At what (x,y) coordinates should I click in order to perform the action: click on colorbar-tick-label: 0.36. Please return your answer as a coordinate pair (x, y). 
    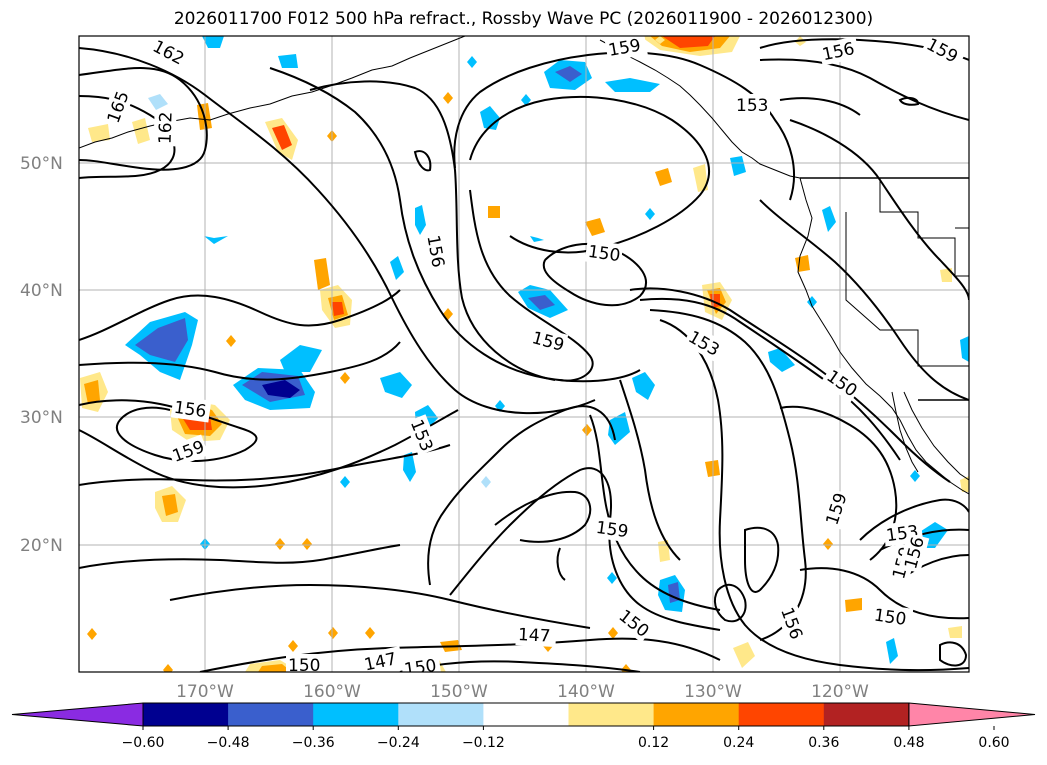
    Looking at the image, I should click on (823, 743).